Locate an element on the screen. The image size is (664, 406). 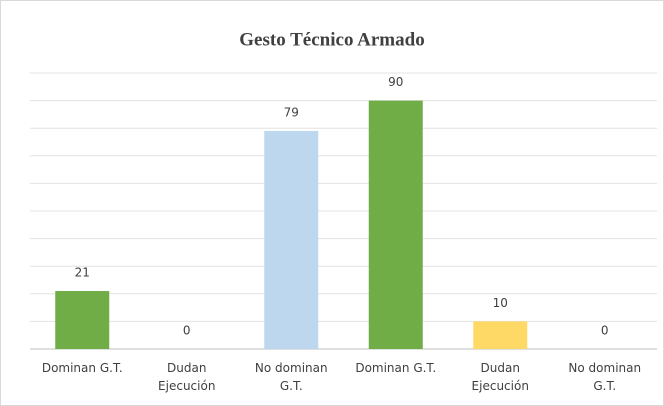
data-label: 79 is located at coordinates (291, 112).